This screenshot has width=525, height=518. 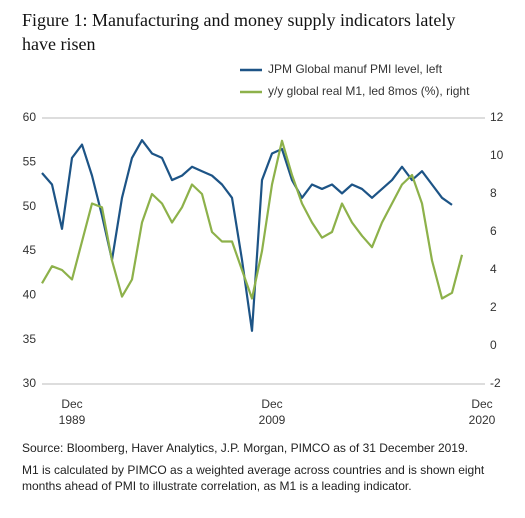 What do you see at coordinates (30, 250) in the screenshot?
I see `y-tick-label: 45` at bounding box center [30, 250].